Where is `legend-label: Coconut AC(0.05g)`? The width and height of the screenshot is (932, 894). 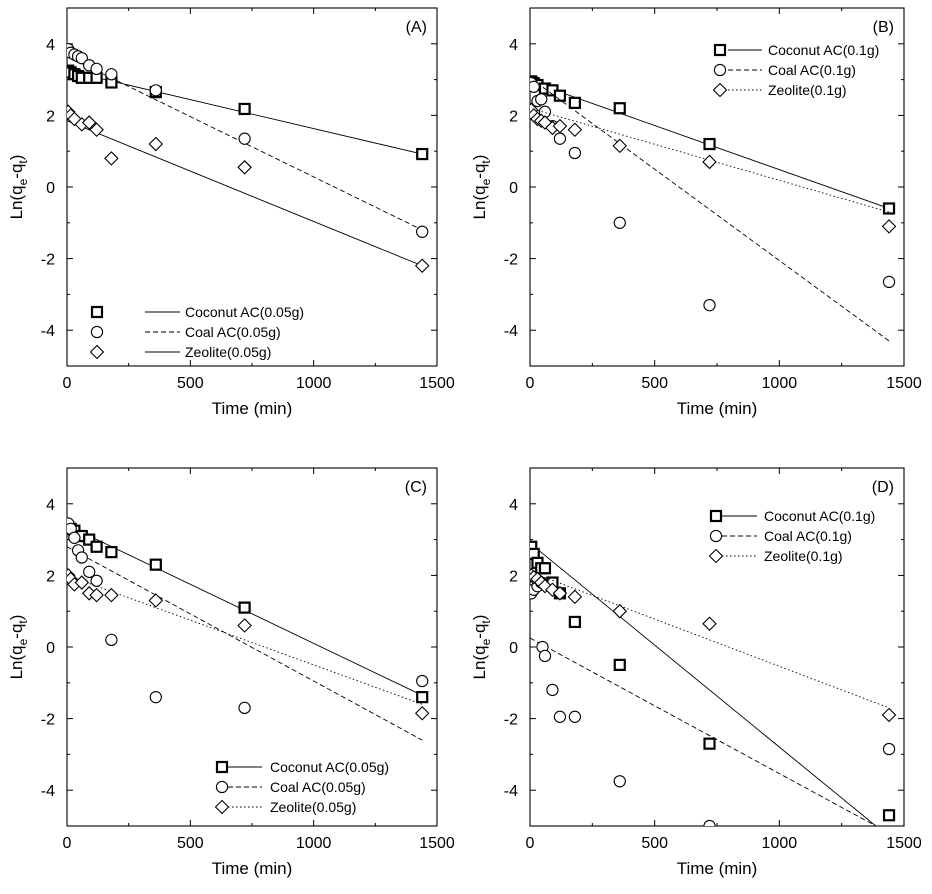
legend-label: Coconut AC(0.05g) is located at coordinates (244, 312).